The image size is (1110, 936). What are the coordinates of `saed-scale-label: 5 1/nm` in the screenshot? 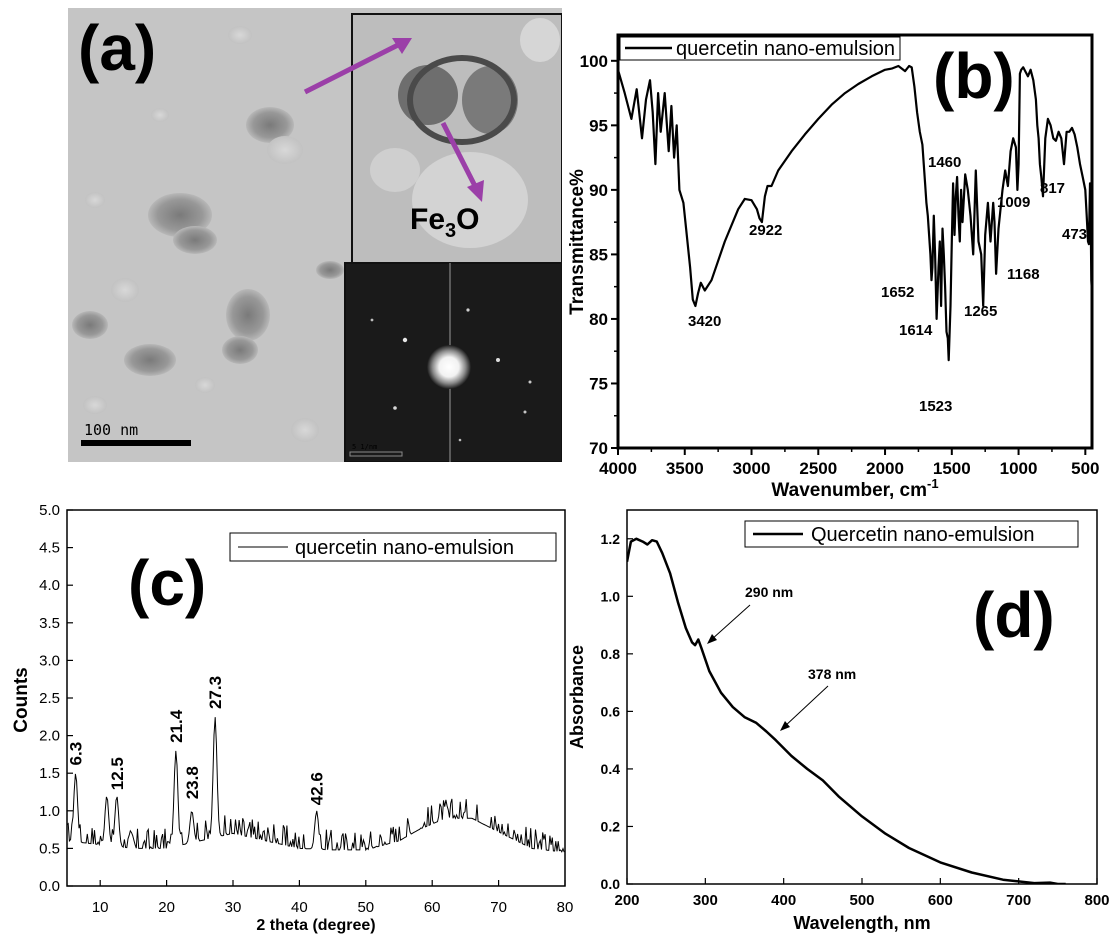 It's located at (364, 447).